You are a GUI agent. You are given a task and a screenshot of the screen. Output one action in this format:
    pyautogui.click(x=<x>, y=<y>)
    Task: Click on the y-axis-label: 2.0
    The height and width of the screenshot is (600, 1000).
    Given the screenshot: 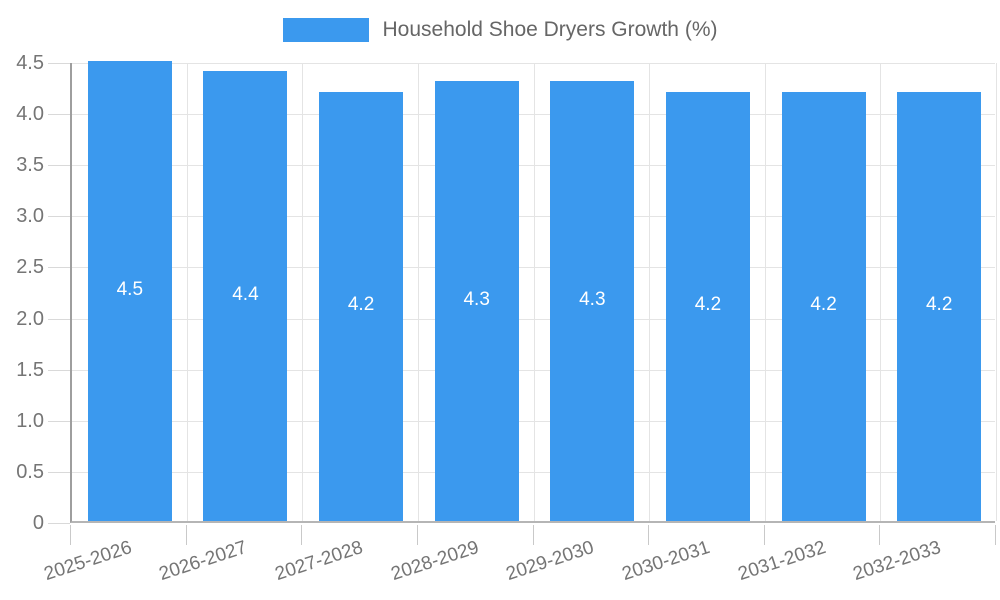 What is the action you would take?
    pyautogui.click(x=30, y=318)
    